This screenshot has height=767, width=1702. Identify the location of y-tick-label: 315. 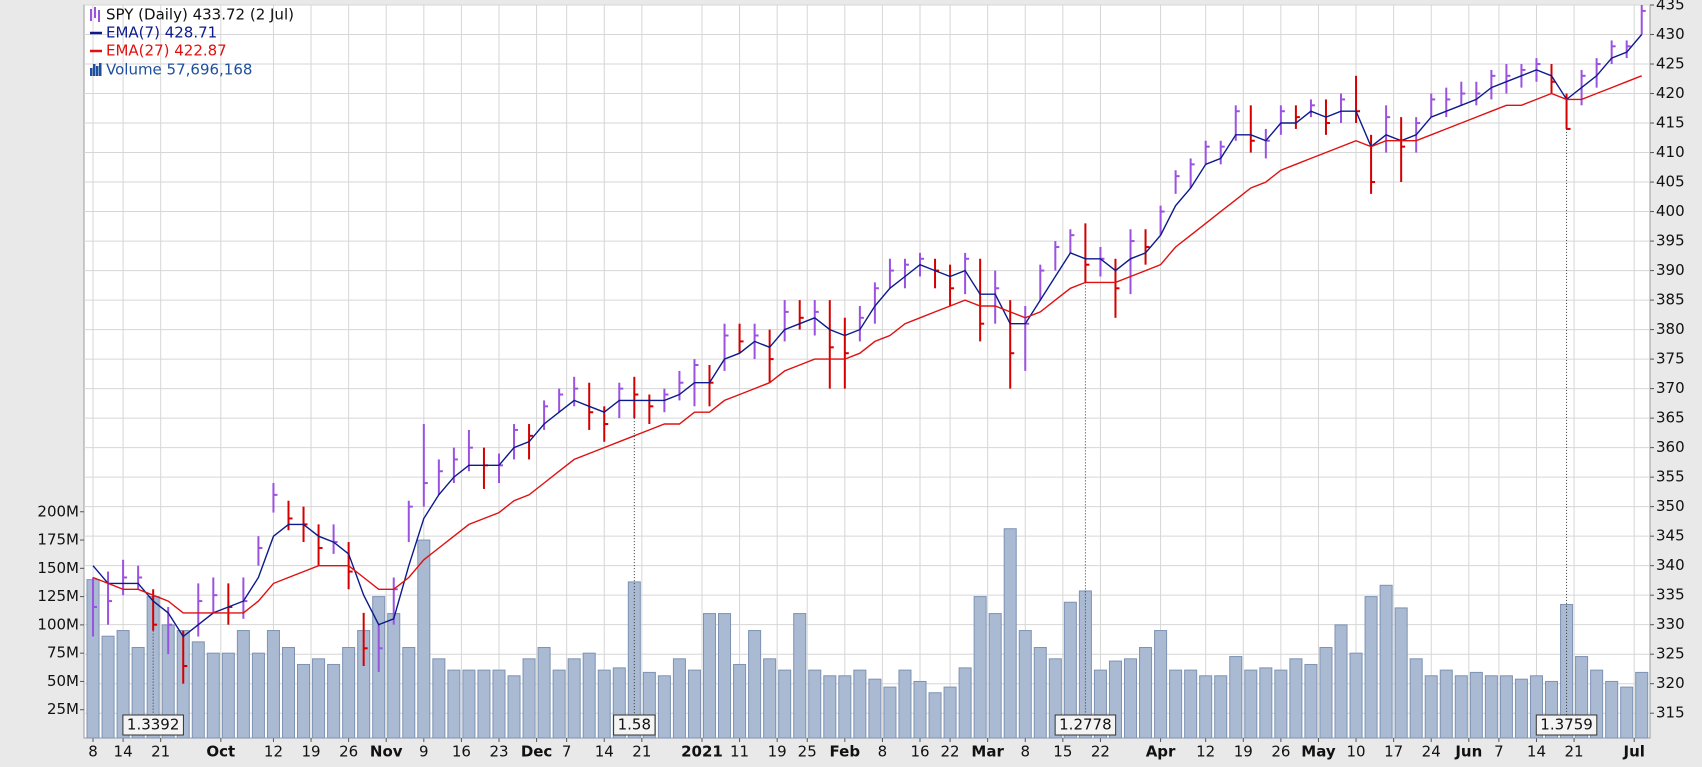
(1670, 713).